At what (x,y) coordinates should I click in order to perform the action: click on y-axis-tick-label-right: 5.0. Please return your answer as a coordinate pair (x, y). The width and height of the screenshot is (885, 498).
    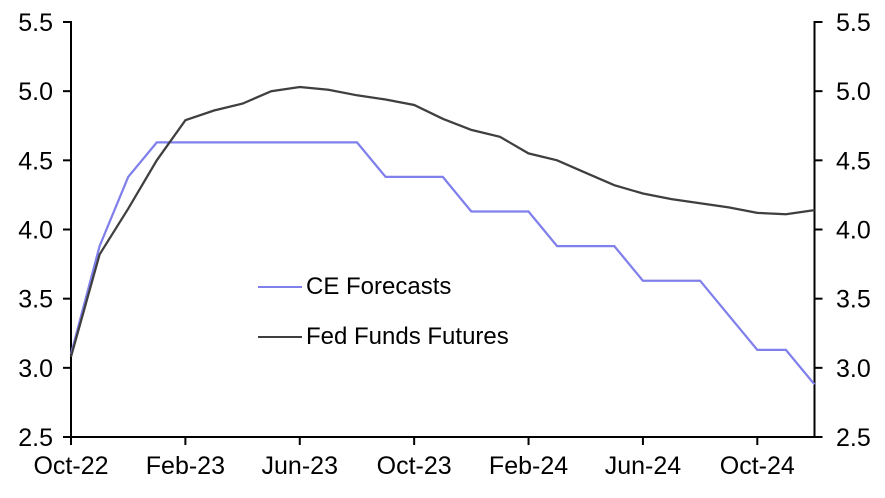
    Looking at the image, I should click on (853, 92).